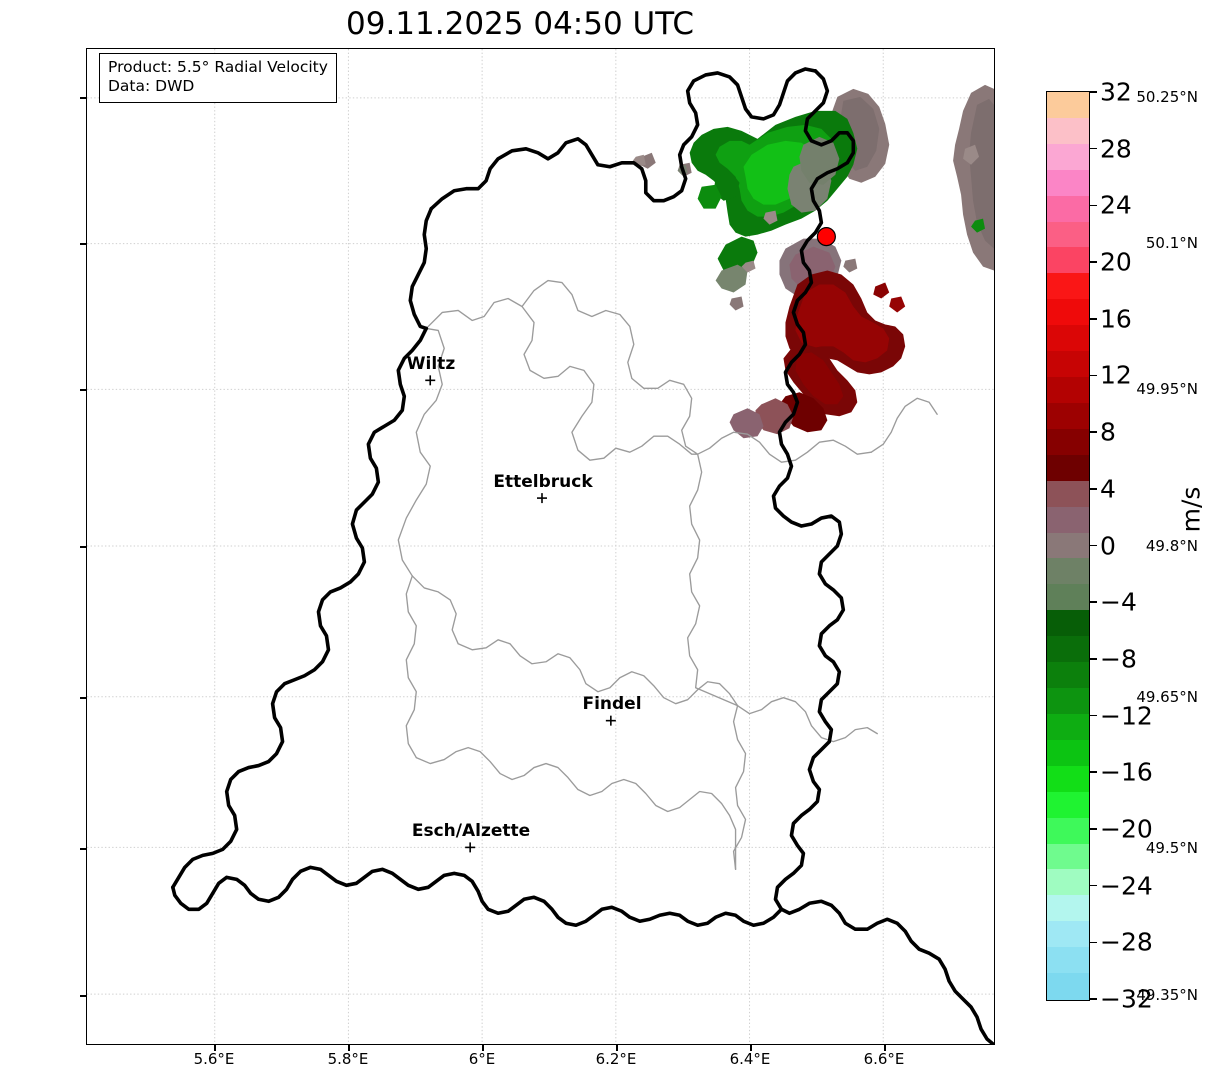 This screenshot has width=1207, height=1081. What do you see at coordinates (1191, 509) in the screenshot?
I see `colorbar-unit-label: m/s` at bounding box center [1191, 509].